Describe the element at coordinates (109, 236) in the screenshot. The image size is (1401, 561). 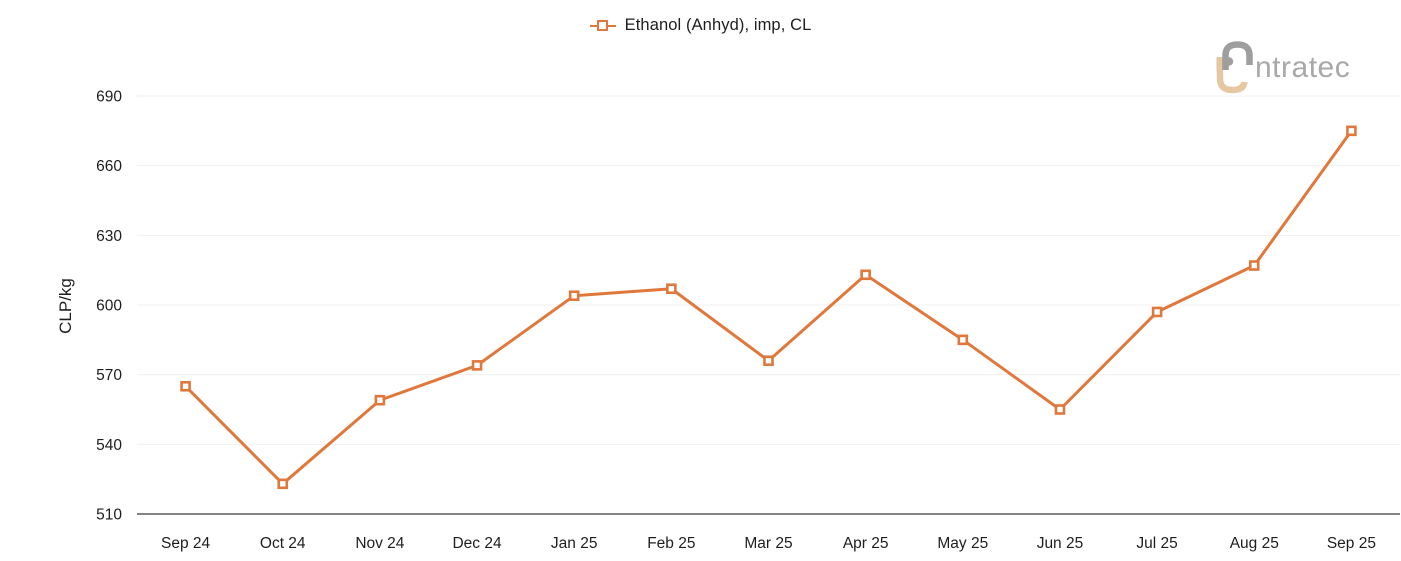
I see `y-tick-label: 630` at that location.